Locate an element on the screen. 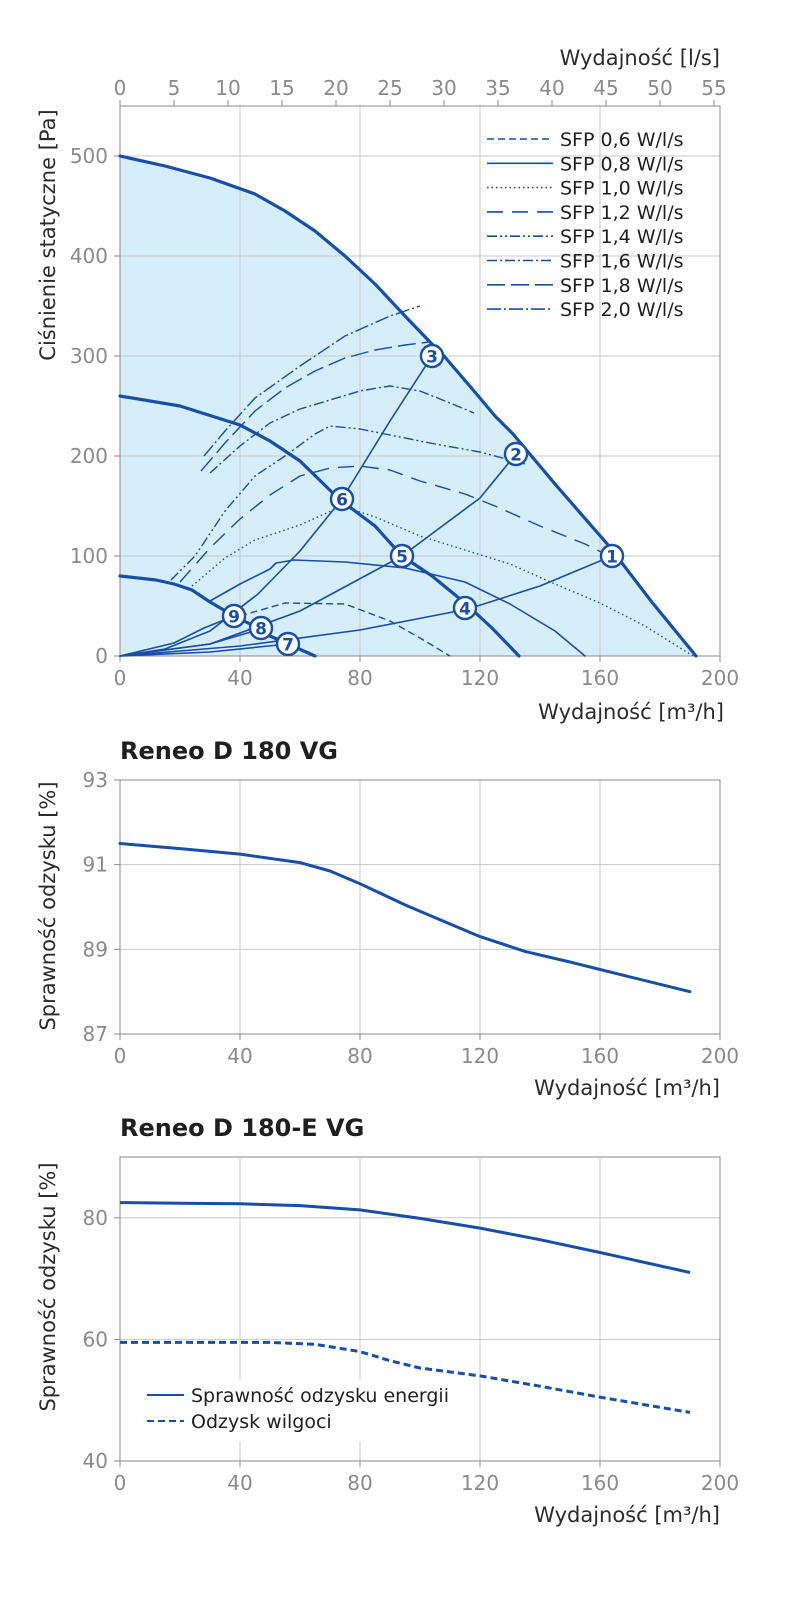 Image resolution: width=806 pixels, height=1607 pixels. operating-point-label: 7 is located at coordinates (288, 646).